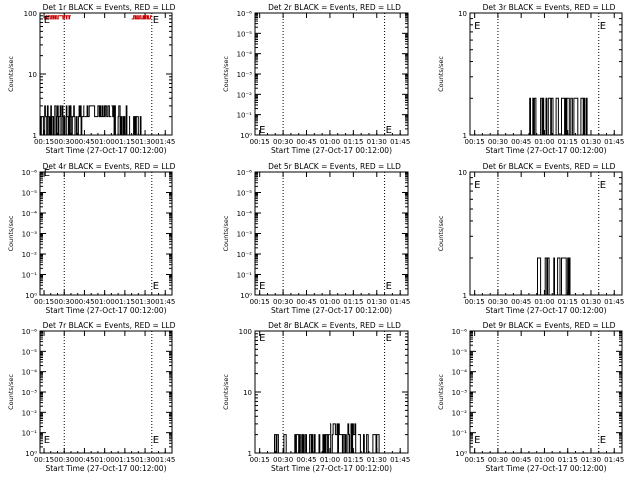 This screenshot has width=640, height=480. What do you see at coordinates (334, 325) in the screenshot?
I see `panel-title: Det 8r BLACK = Events, RED = LLD` at bounding box center [334, 325].